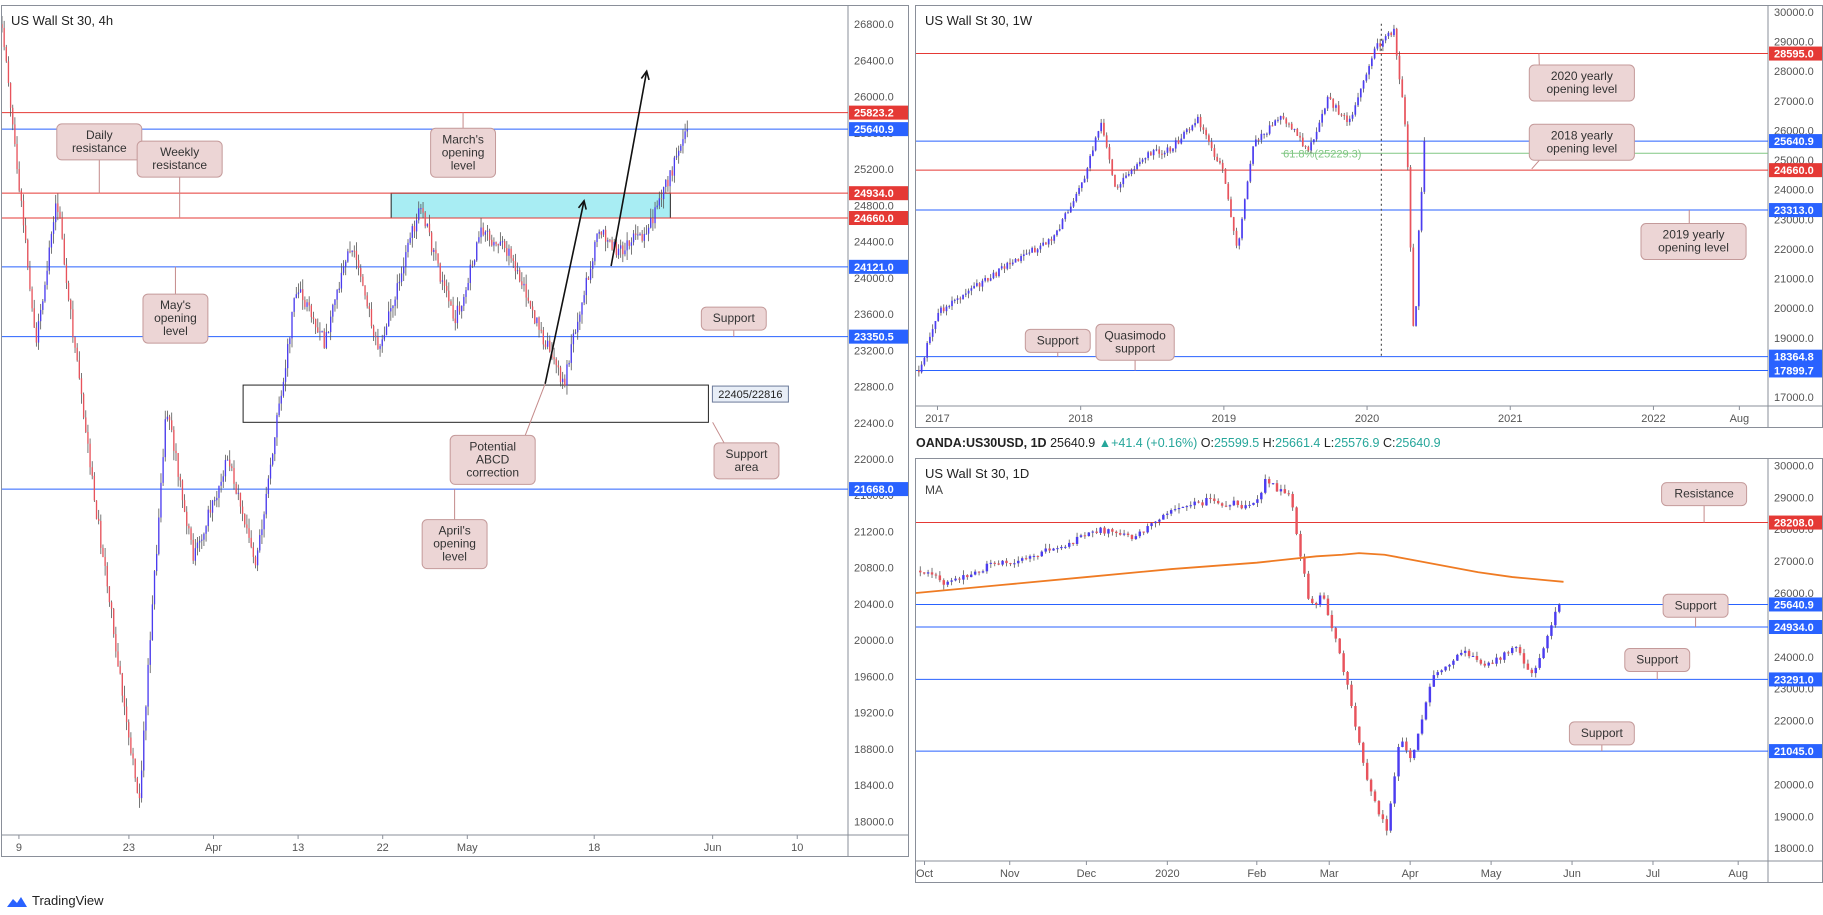 The image size is (1823, 915). I want to click on h4-zone-tag-box, so click(750, 394).